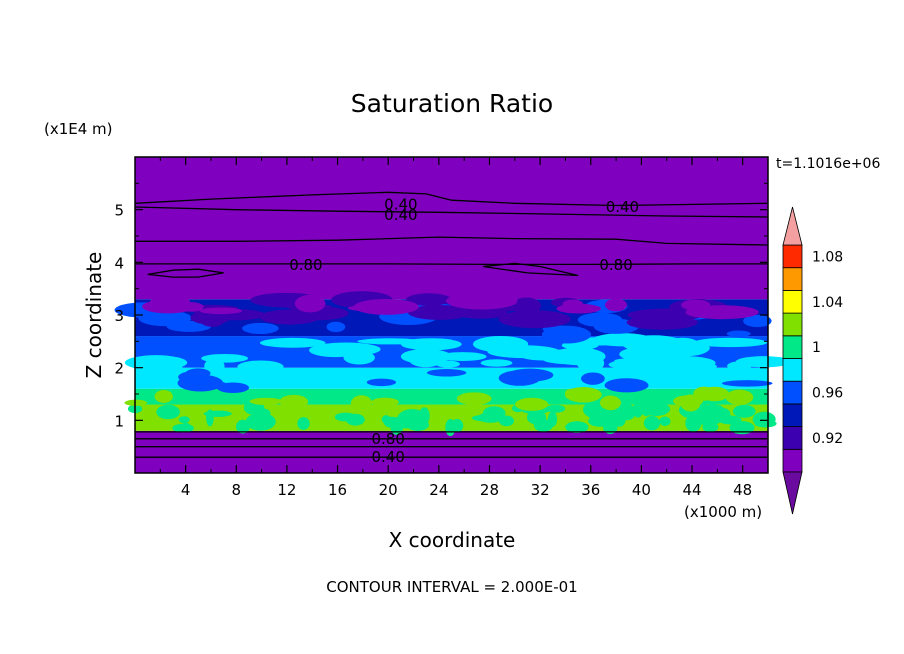 This screenshot has width=904, height=654. I want to click on x-tick-label-5: 24, so click(438, 490).